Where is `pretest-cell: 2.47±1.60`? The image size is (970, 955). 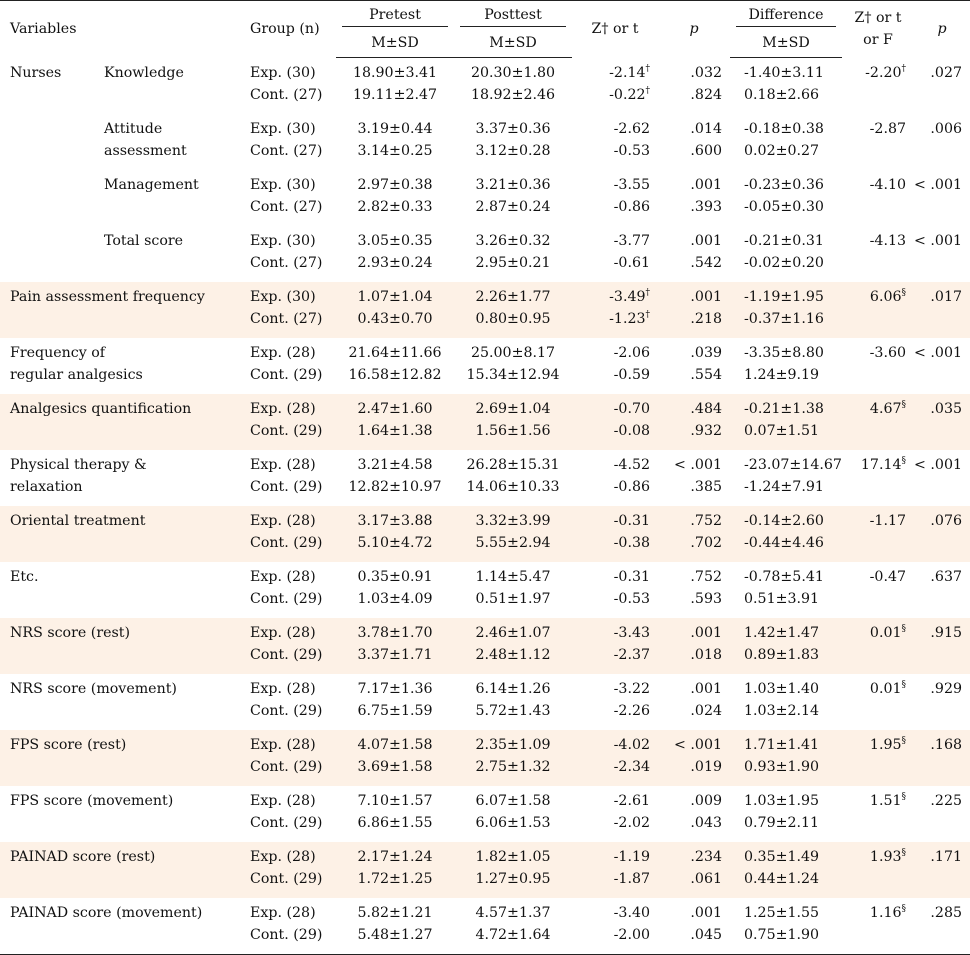
pretest-cell: 2.47±1.60 is located at coordinates (395, 407).